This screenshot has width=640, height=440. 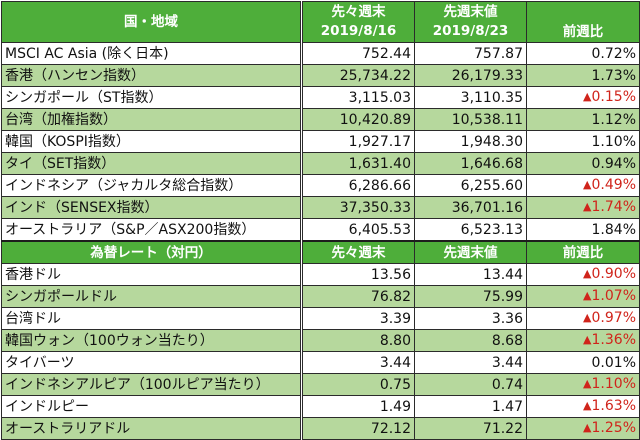 I want to click on change-percent: 1.25%, so click(x=613, y=428).